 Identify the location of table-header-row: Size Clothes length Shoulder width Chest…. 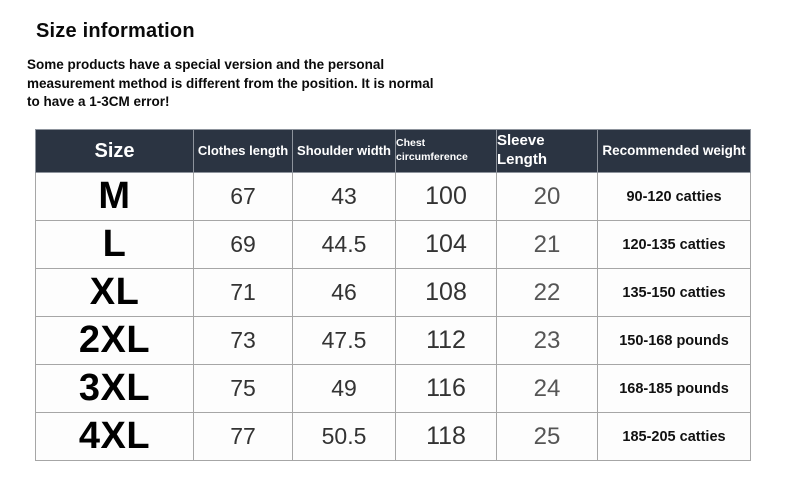
(393, 151).